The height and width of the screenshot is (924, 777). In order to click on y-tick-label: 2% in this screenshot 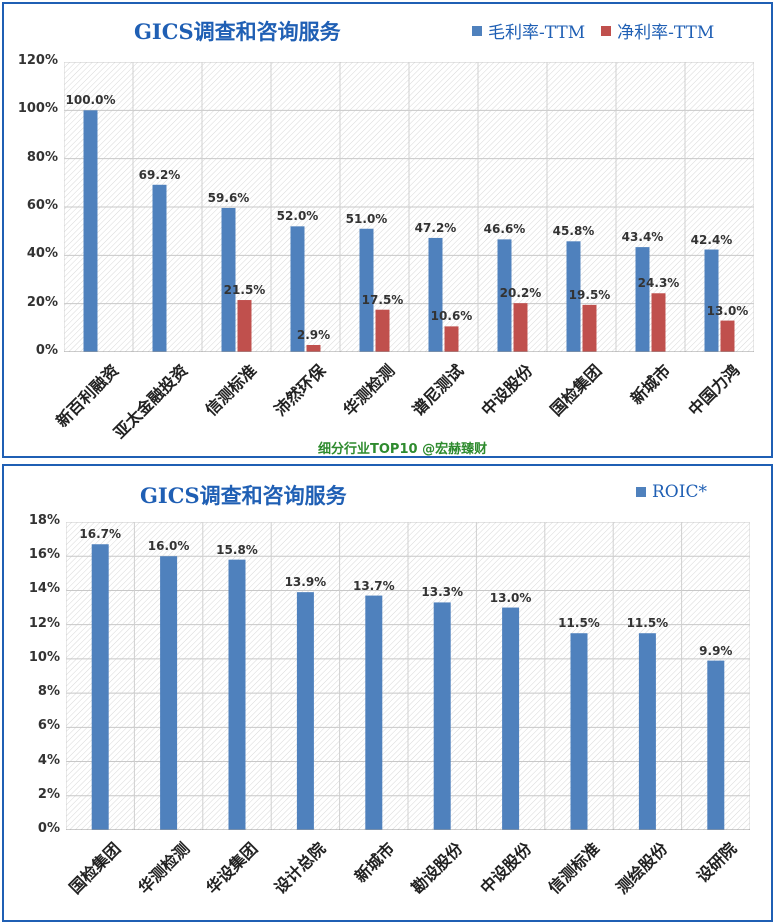, I will do `click(48, 794)`.